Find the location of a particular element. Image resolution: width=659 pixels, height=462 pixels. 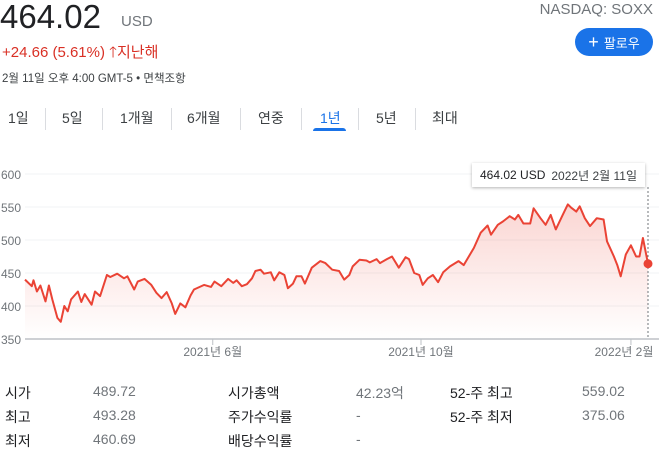

y-tick-label: 550 is located at coordinates (11, 208).